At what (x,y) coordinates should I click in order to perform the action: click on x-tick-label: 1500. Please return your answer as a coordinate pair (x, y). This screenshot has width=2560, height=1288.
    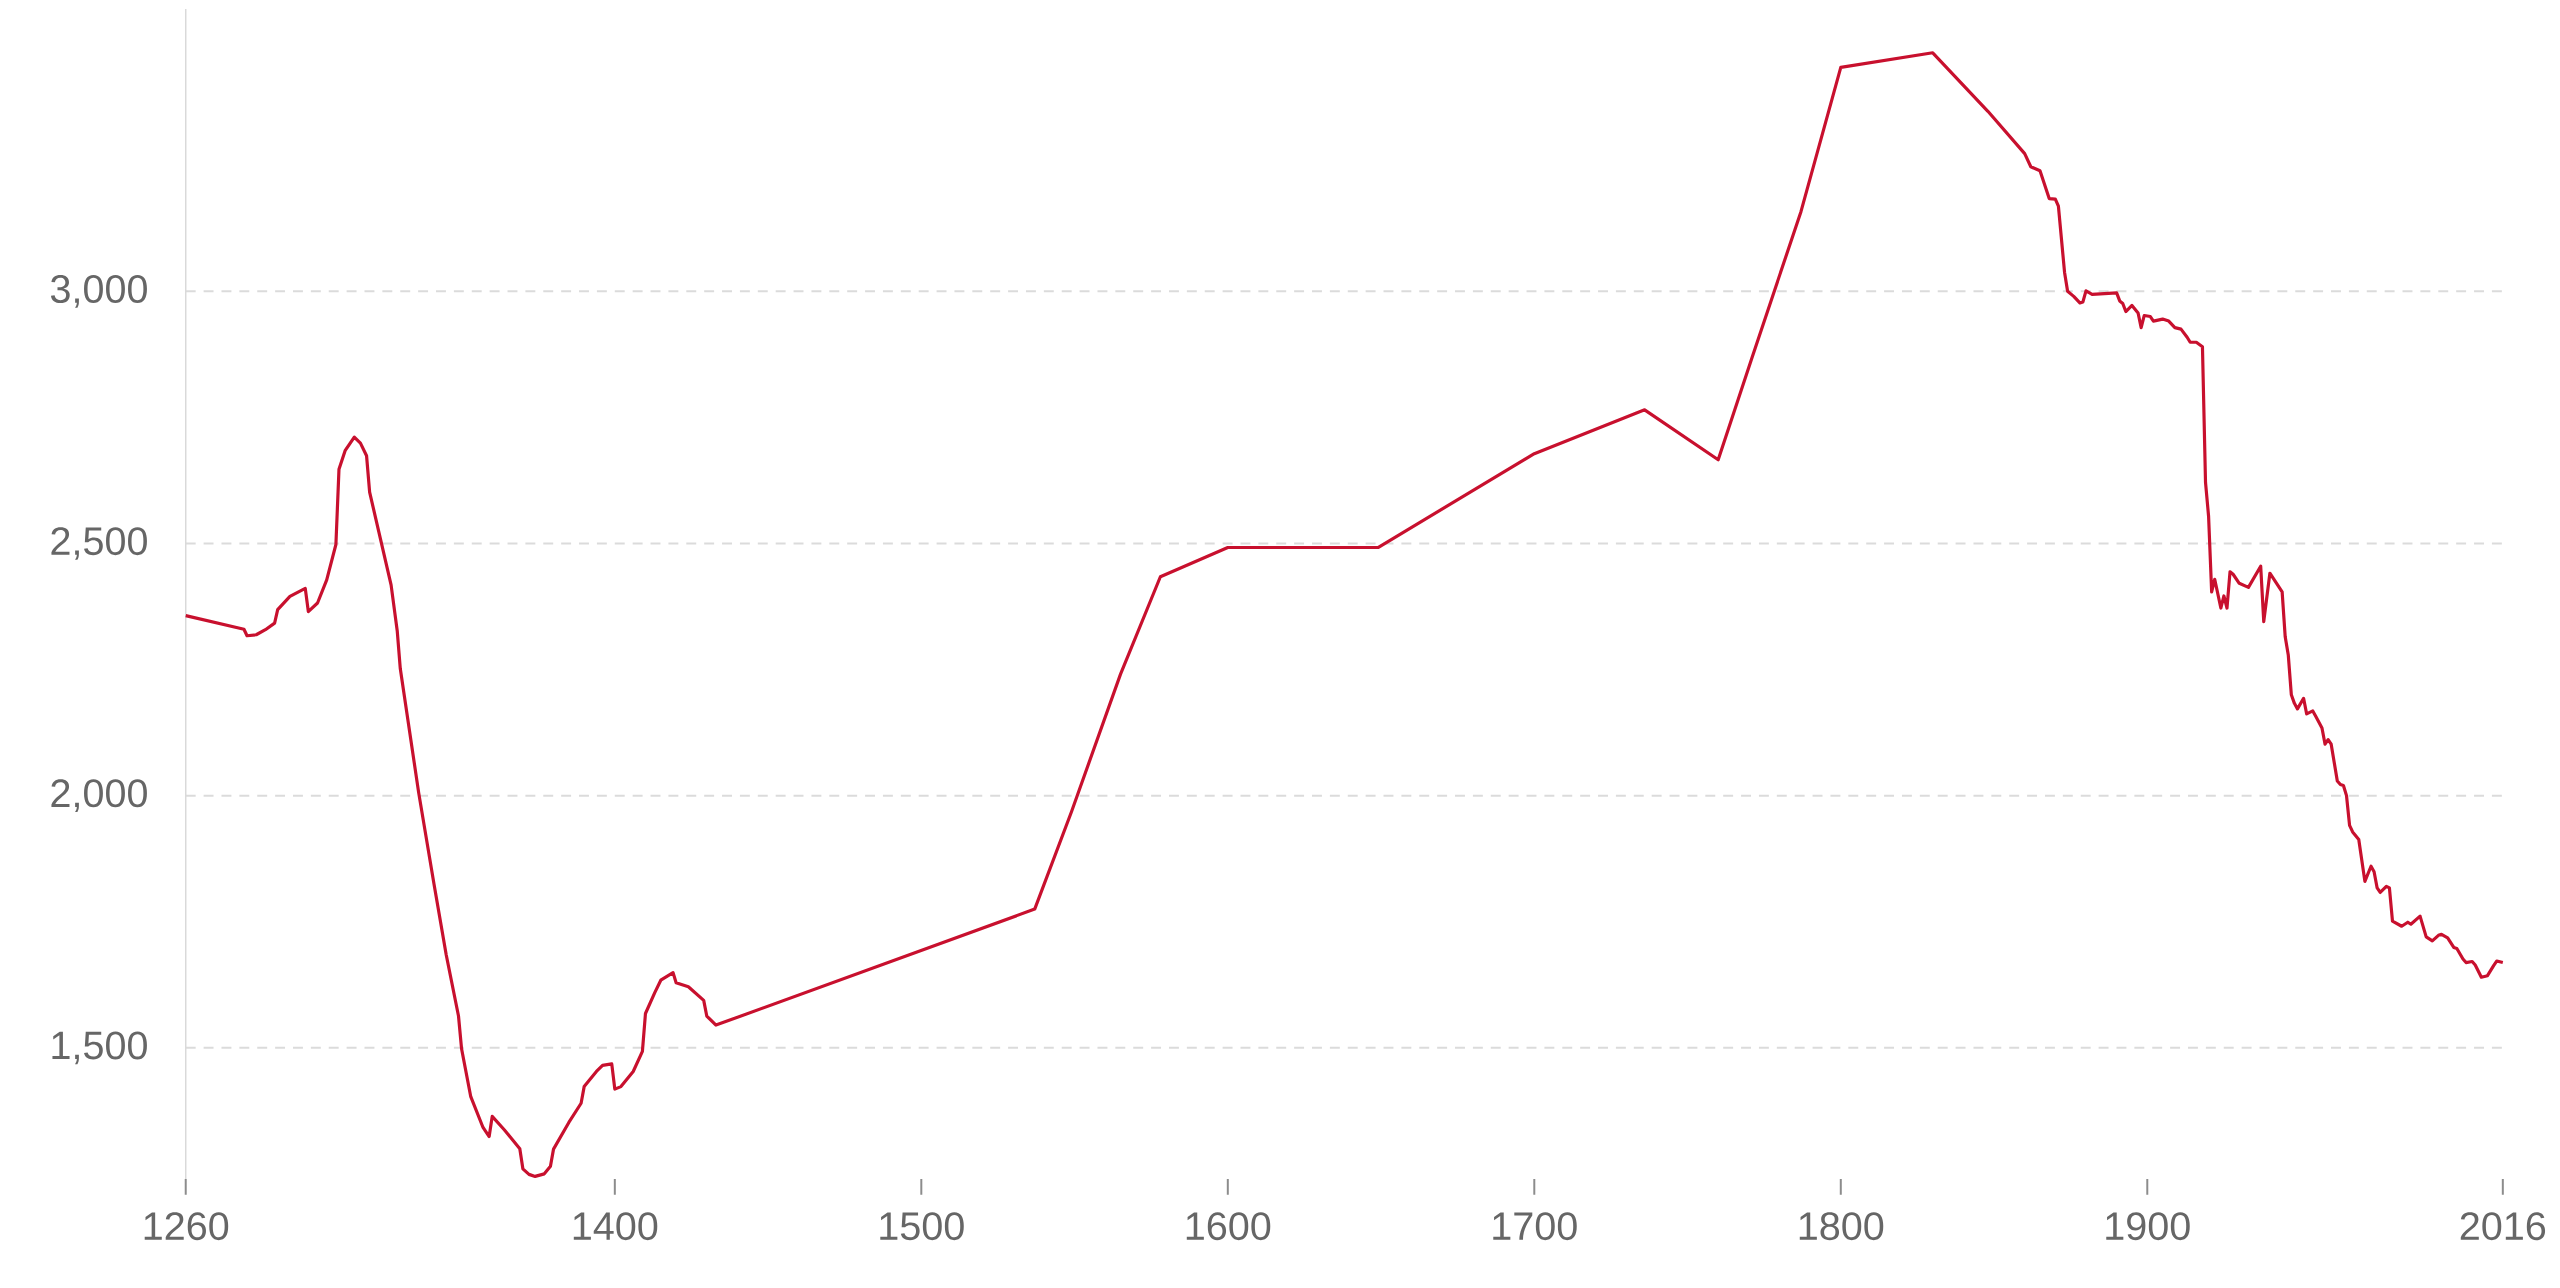
    Looking at the image, I should click on (922, 1226).